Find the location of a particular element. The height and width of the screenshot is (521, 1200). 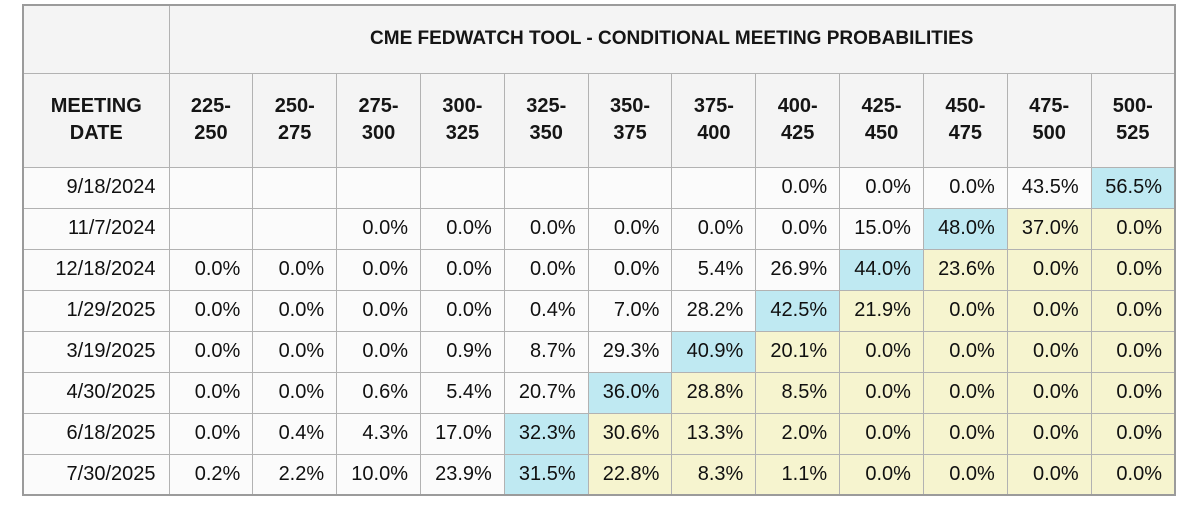

meeting-date-cell: 12/18/2024 is located at coordinates (96, 269).